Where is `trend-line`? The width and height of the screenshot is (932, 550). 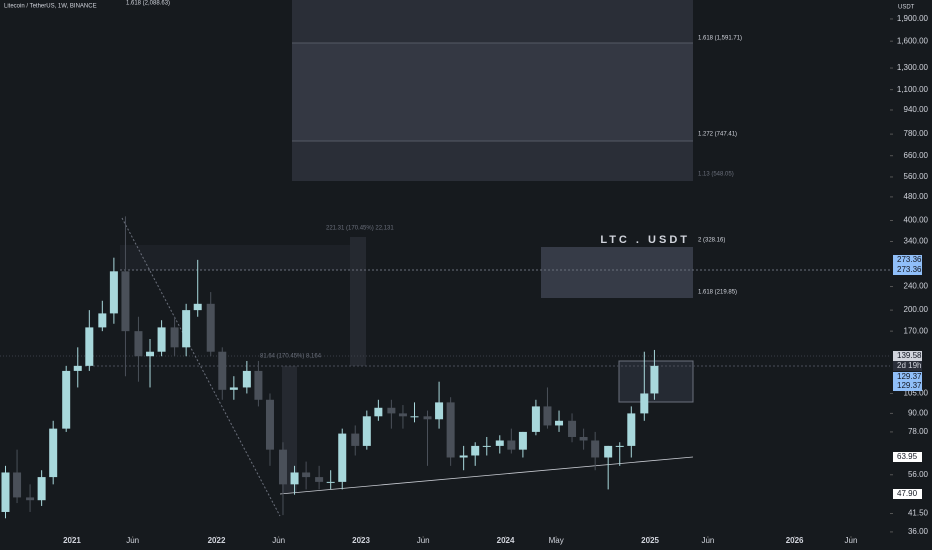 trend-line is located at coordinates (486, 475).